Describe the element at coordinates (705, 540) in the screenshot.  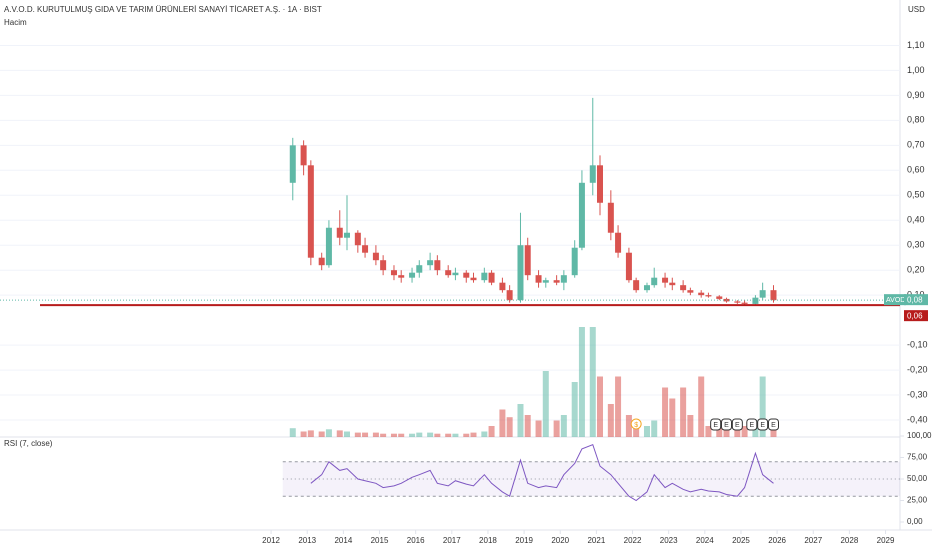
I see `x-tick-label: 2024` at that location.